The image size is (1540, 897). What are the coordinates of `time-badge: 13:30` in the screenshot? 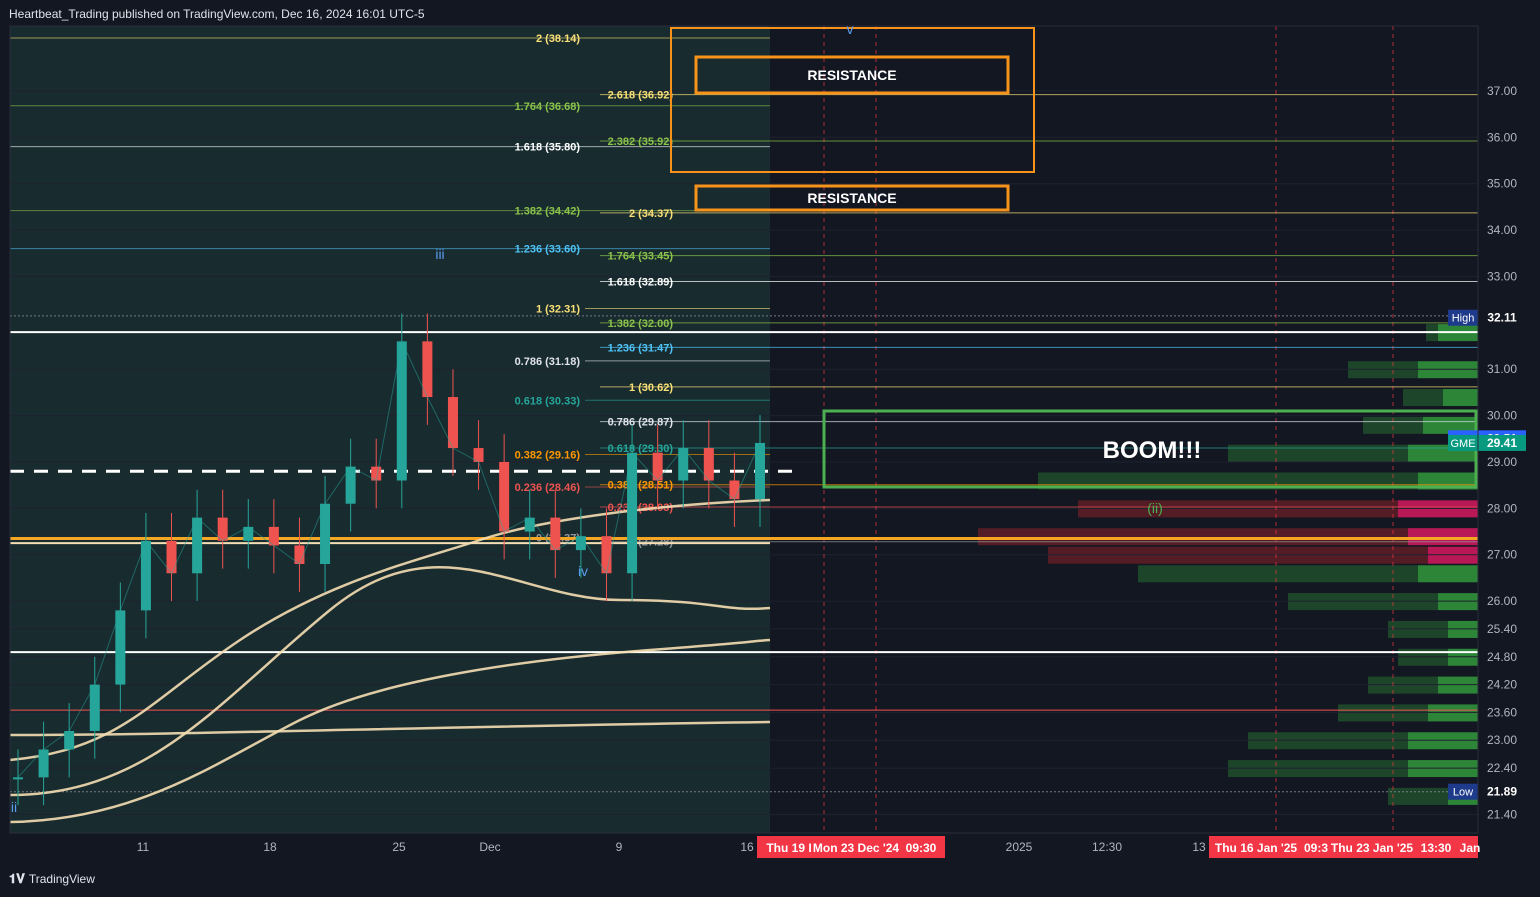 It's located at (1436, 848).